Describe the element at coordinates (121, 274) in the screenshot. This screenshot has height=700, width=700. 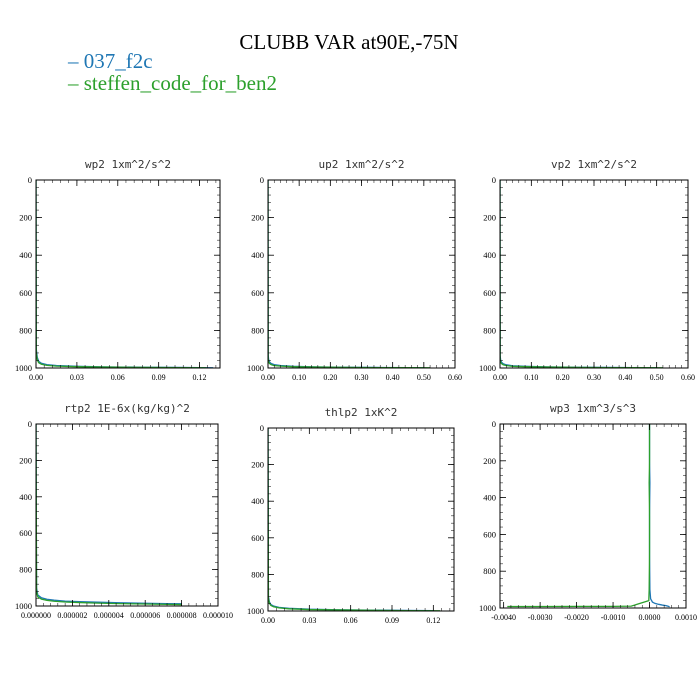
I see `panel-1-series-2-line` at that location.